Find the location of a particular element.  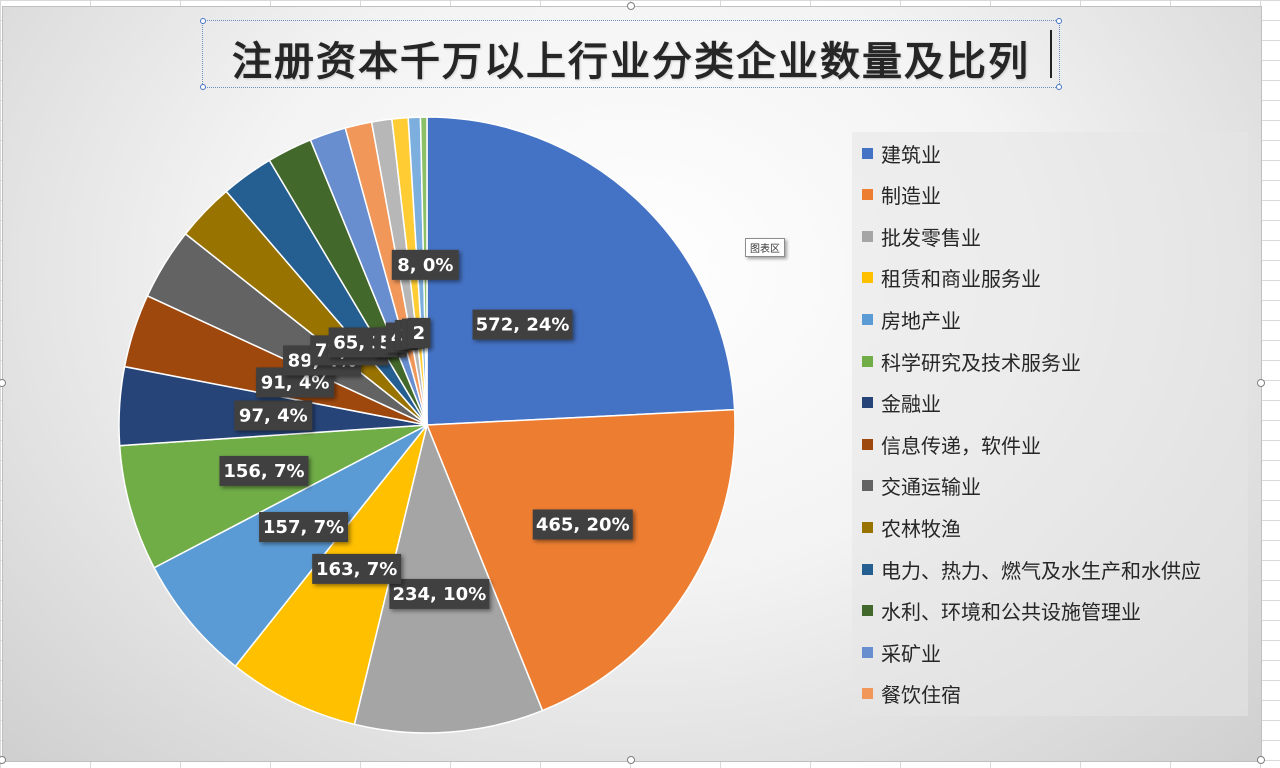

data-label-text: 572, 24% is located at coordinates (523, 325).